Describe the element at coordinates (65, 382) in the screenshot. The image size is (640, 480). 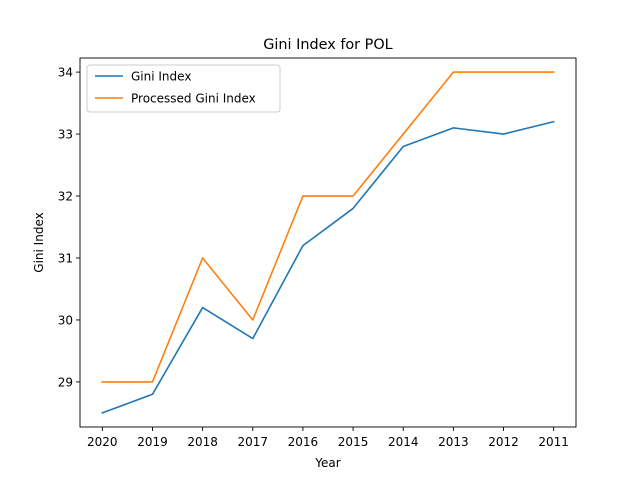
I see `y-tick-label: 29` at that location.